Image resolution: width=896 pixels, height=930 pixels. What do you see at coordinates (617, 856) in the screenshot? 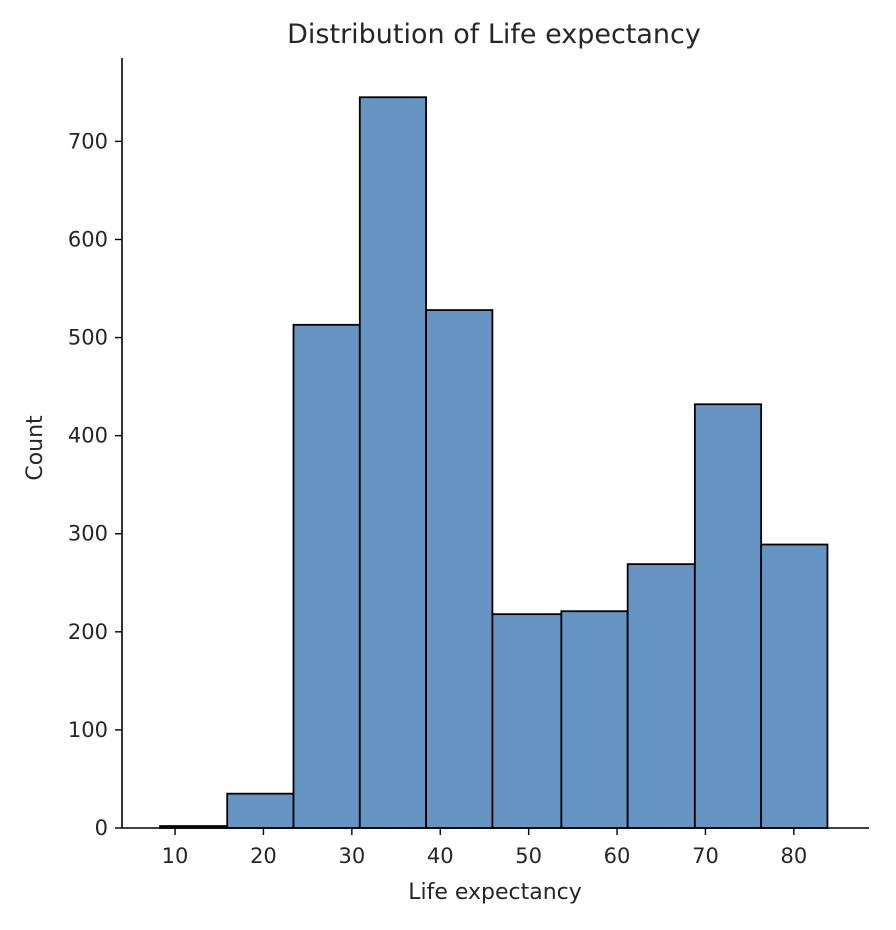
I see `x-tick-label: 60` at bounding box center [617, 856].